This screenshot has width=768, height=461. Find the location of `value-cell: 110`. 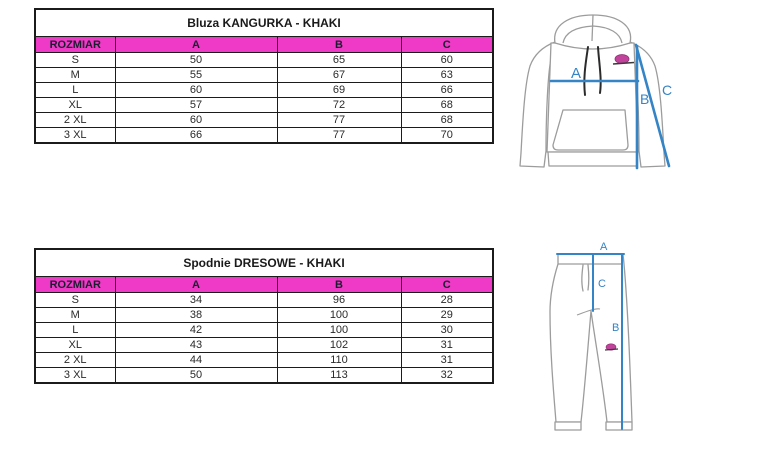

value-cell: 110 is located at coordinates (339, 360).